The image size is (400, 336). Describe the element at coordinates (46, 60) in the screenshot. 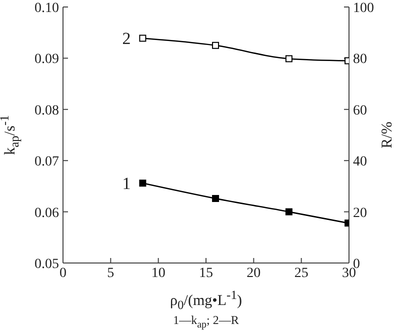

I see `y-tick-label: 0.09` at that location.